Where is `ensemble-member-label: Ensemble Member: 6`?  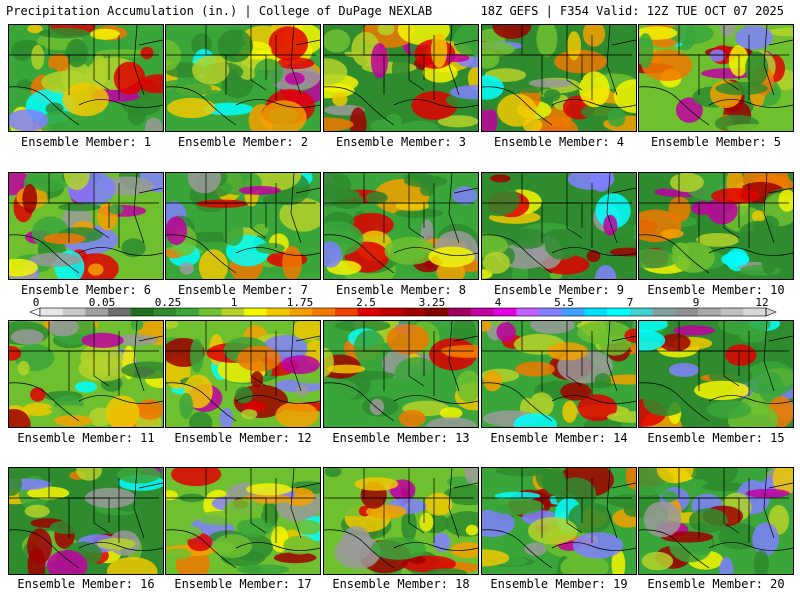
ensemble-member-label: Ensemble Member: 6 is located at coordinates (86, 290).